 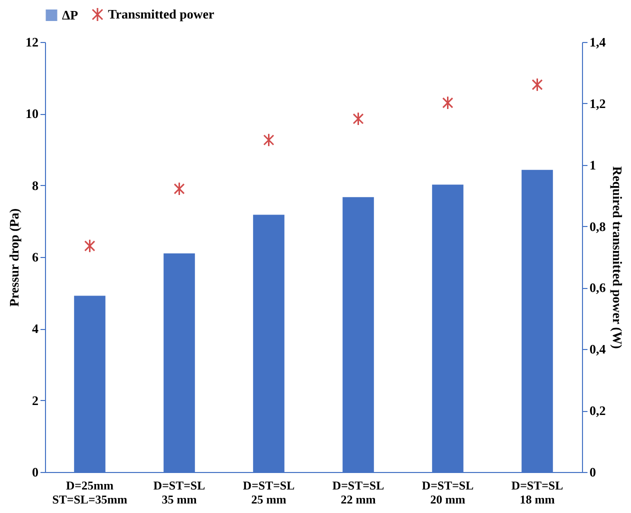 What do you see at coordinates (35, 472) in the screenshot?
I see `y-tick-label: 0` at bounding box center [35, 472].